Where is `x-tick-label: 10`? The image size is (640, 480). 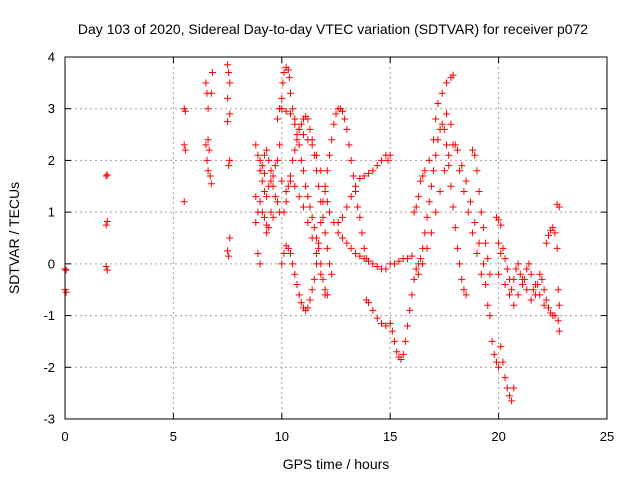
x-tick-label: 10 is located at coordinates (282, 436).